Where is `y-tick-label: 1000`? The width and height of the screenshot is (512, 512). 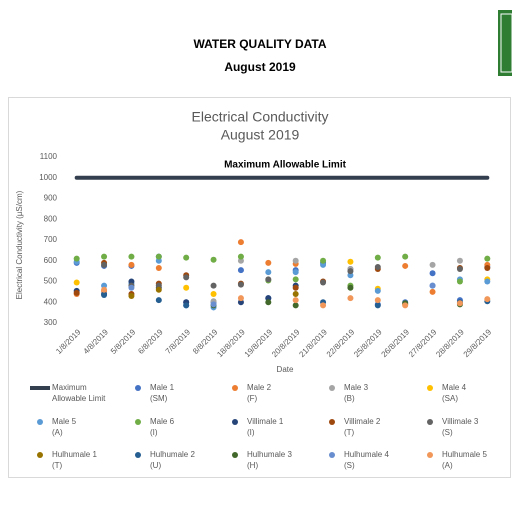
y-tick-label: 1000 is located at coordinates (48, 177).